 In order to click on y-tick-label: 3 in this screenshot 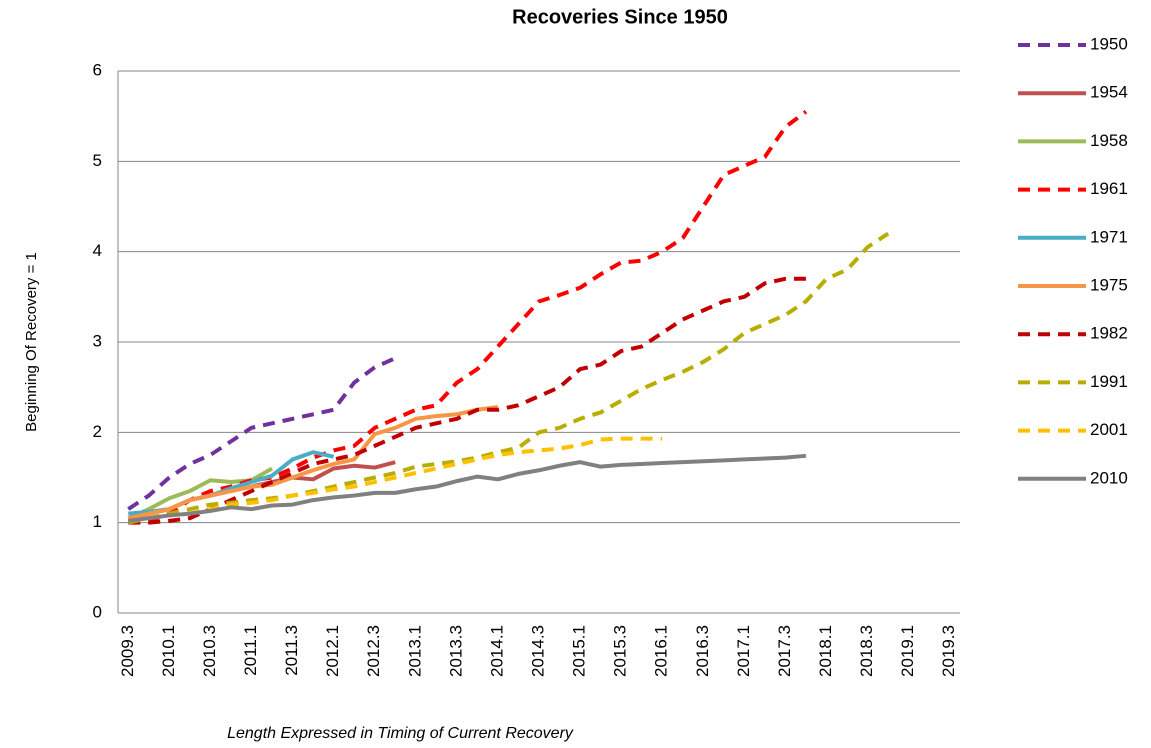, I will do `click(97, 340)`.